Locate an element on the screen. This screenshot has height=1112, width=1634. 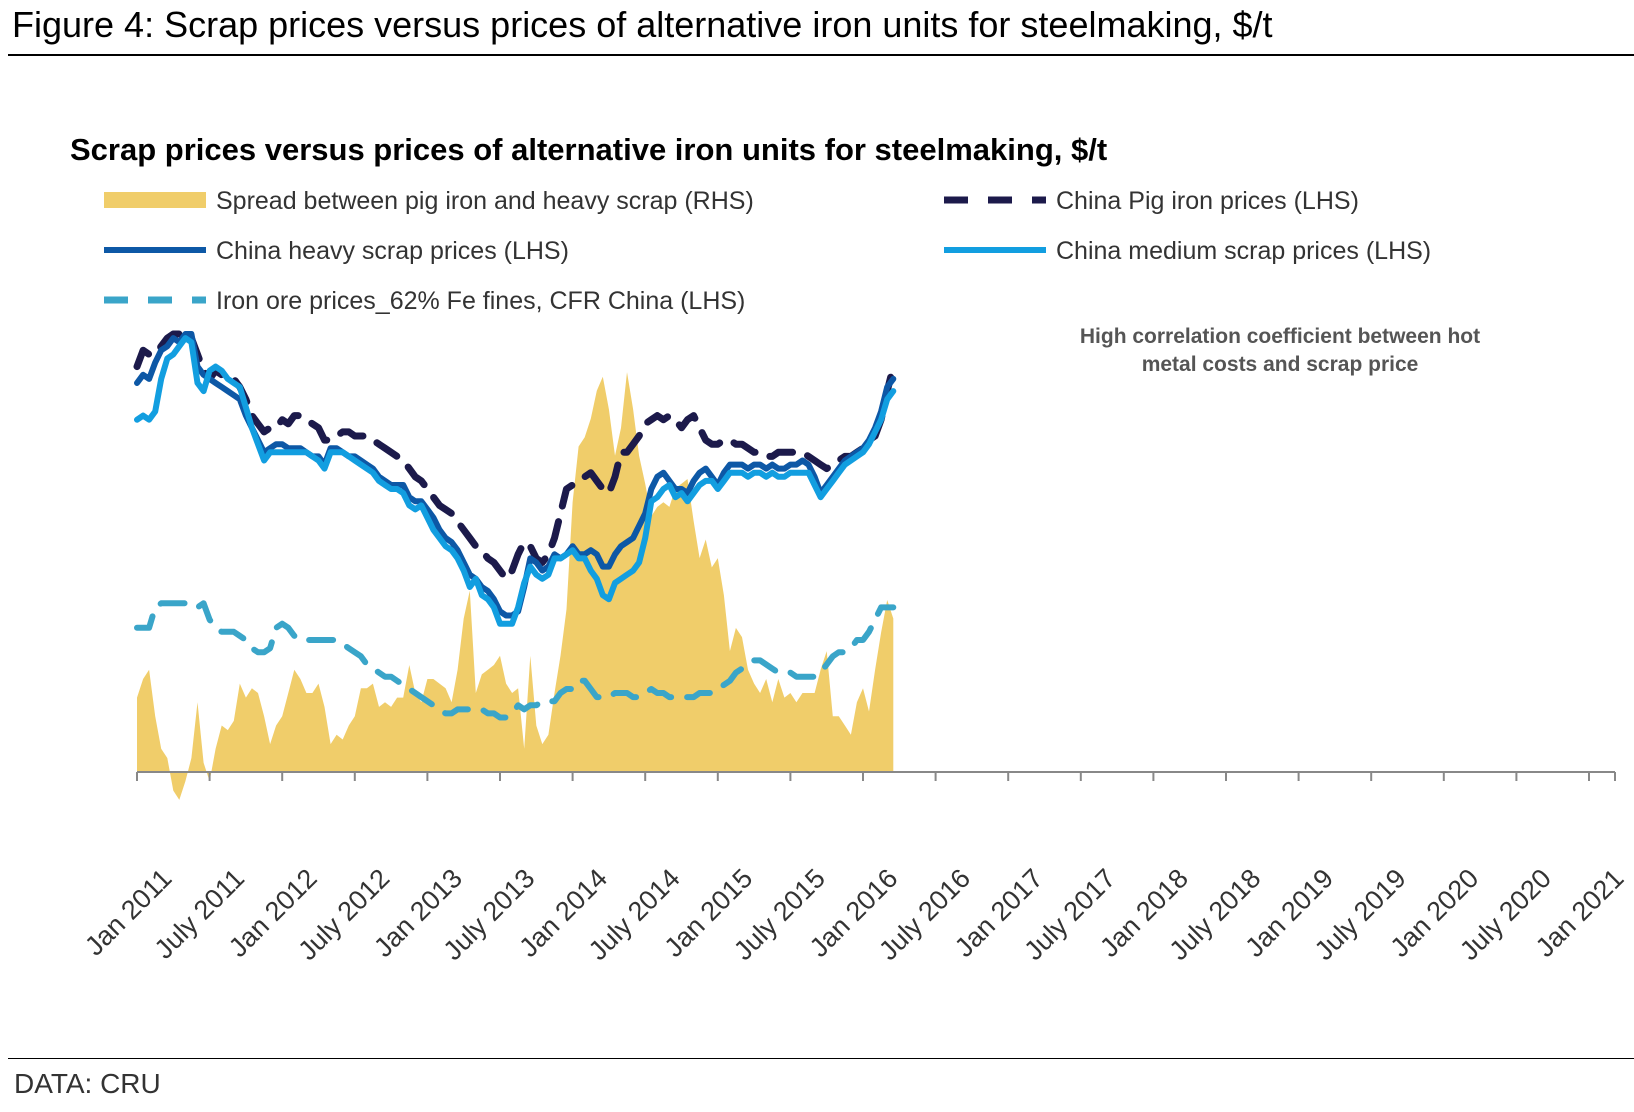
title-divider is located at coordinates (821, 55).